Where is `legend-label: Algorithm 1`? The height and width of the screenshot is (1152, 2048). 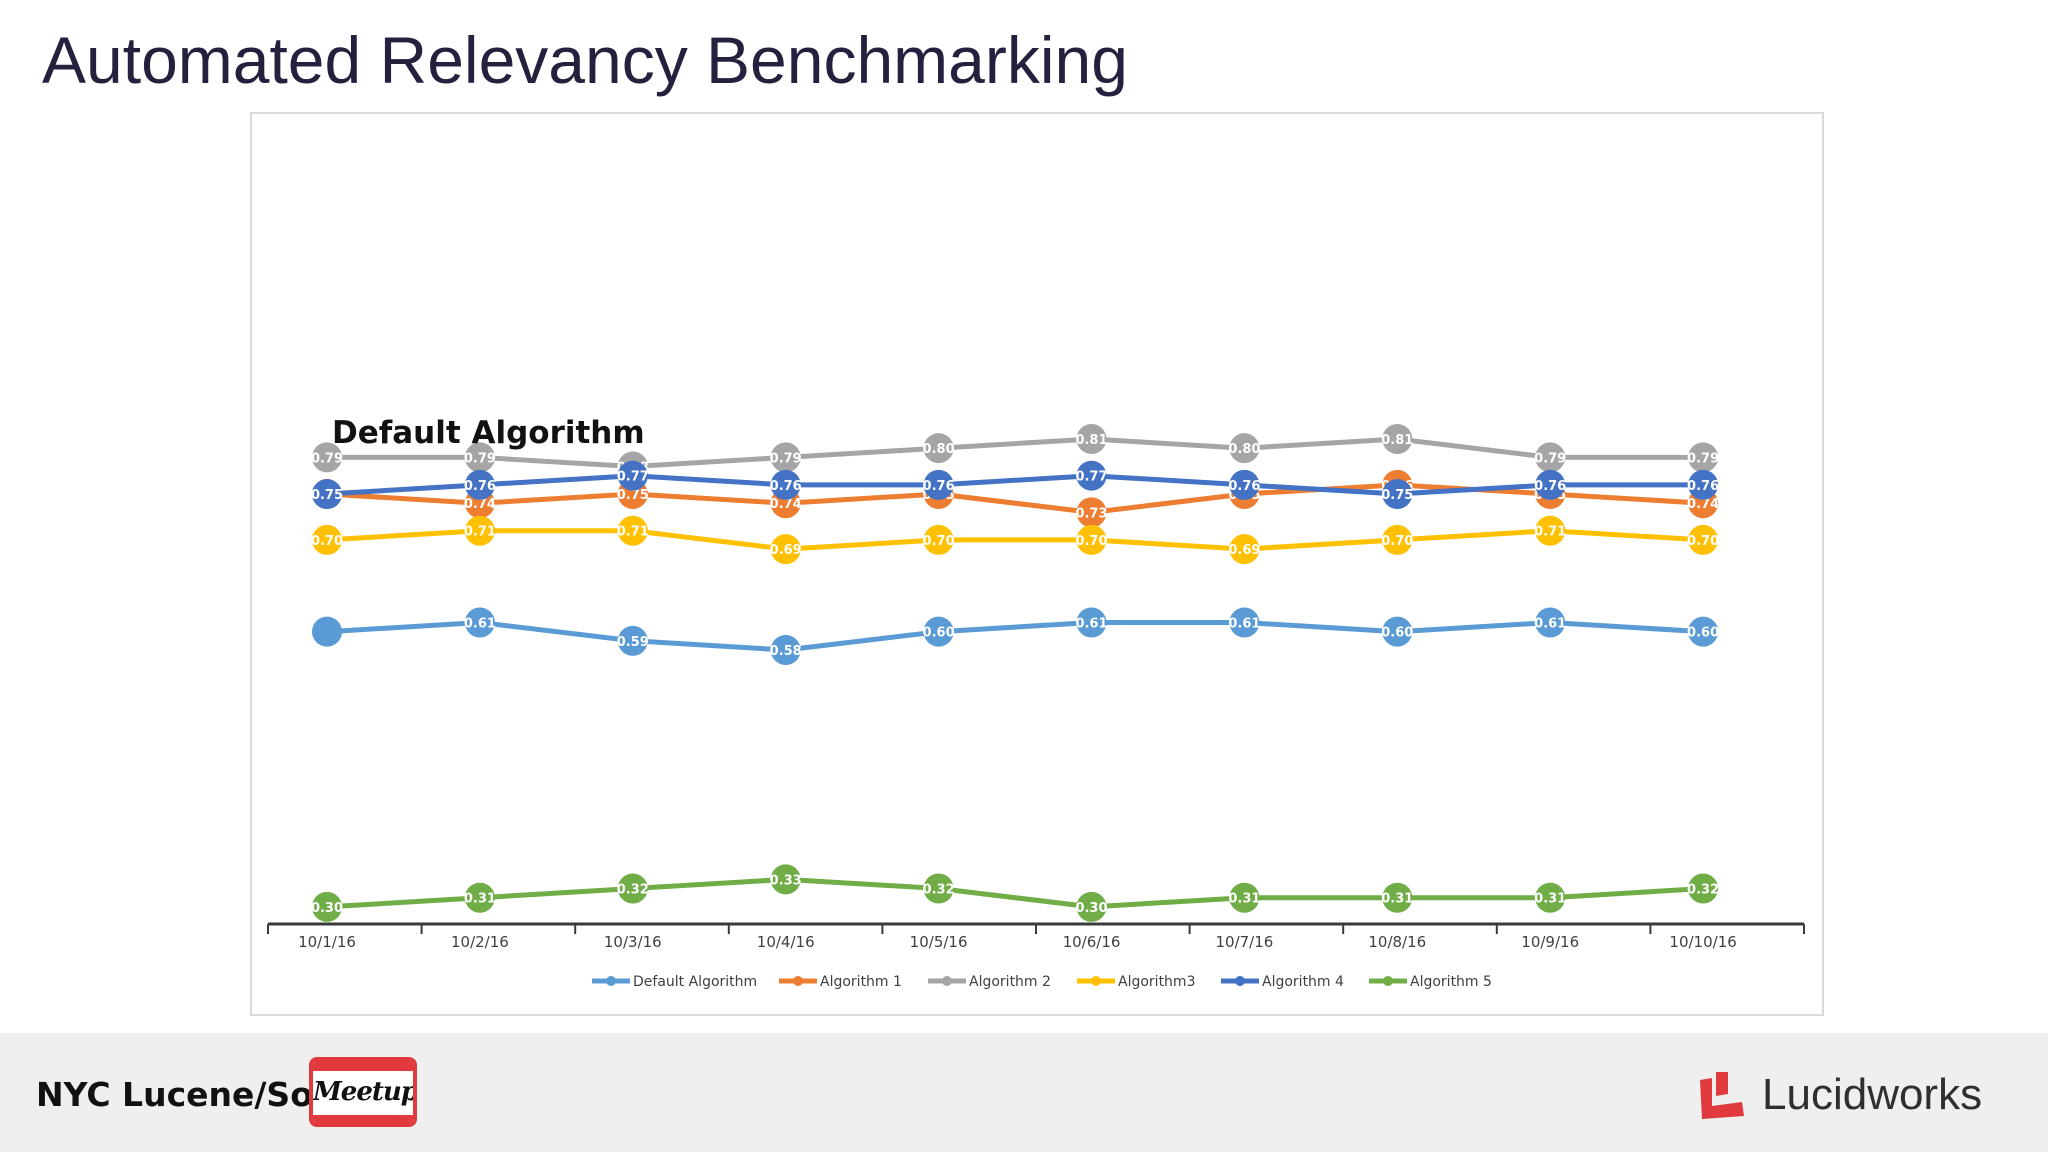
legend-label: Algorithm 1 is located at coordinates (861, 982).